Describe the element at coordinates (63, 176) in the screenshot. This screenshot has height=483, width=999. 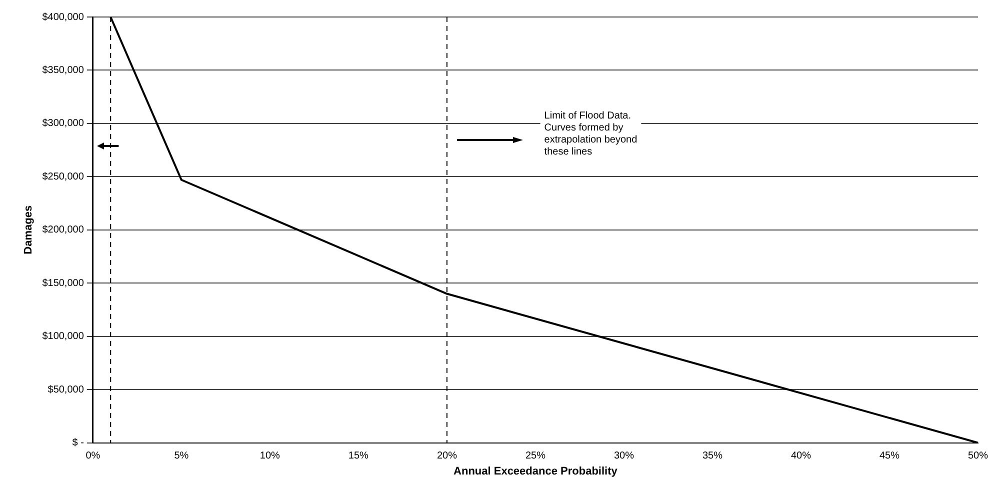
I see `y-tick-label: $250,000` at that location.